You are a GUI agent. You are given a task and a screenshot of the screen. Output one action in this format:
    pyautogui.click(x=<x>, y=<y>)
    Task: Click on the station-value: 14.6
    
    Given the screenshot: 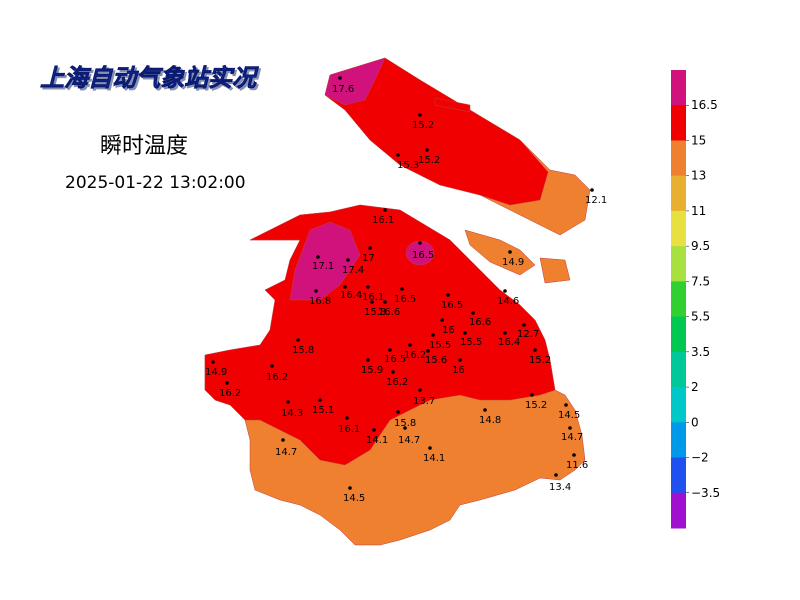 What is the action you would take?
    pyautogui.click(x=508, y=301)
    